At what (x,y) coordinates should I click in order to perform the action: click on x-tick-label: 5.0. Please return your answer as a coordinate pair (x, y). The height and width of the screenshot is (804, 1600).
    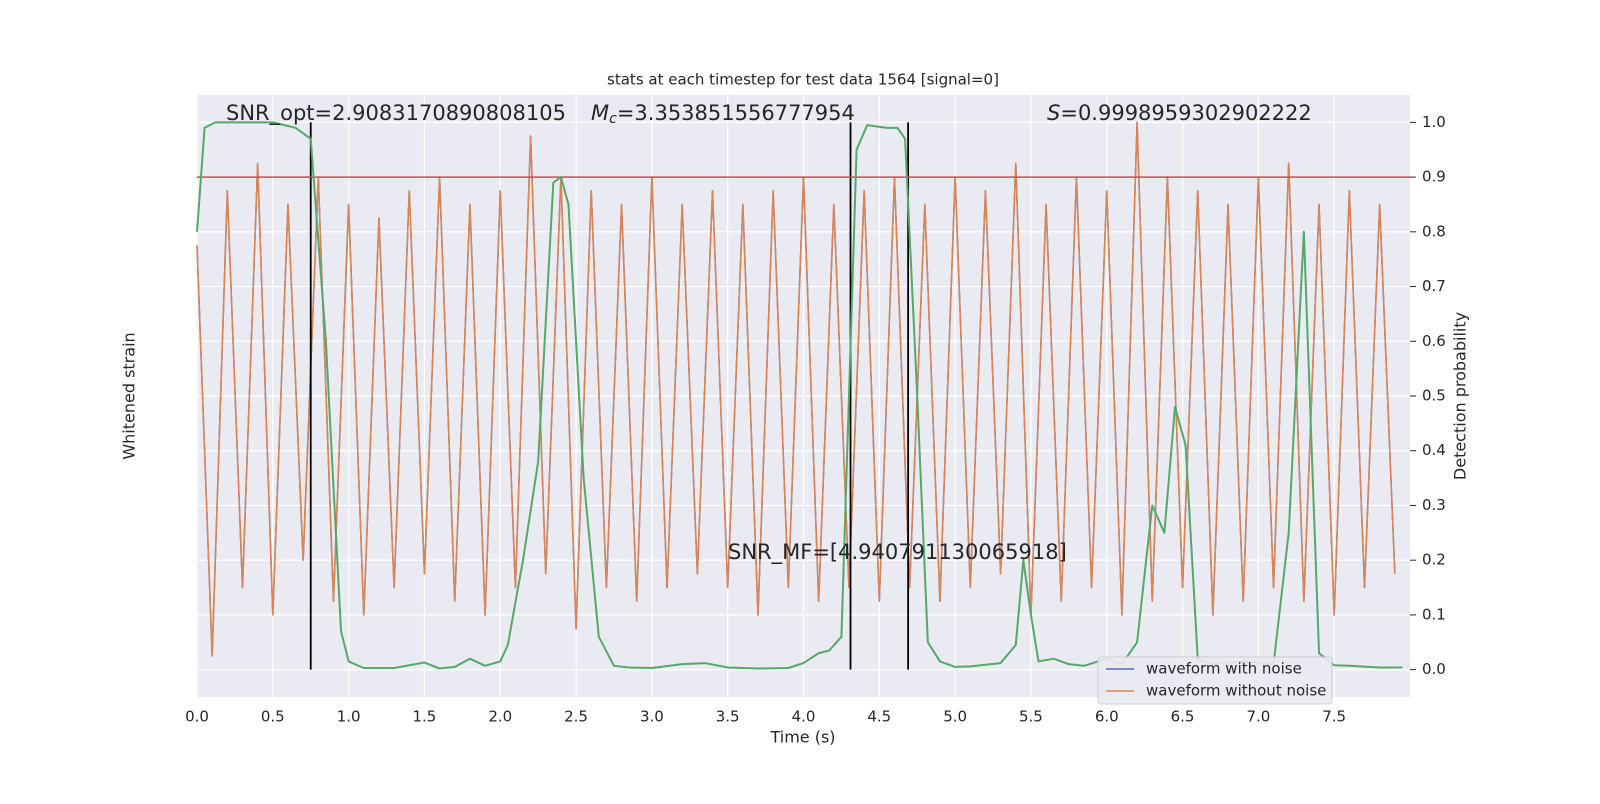
    Looking at the image, I should click on (955, 717).